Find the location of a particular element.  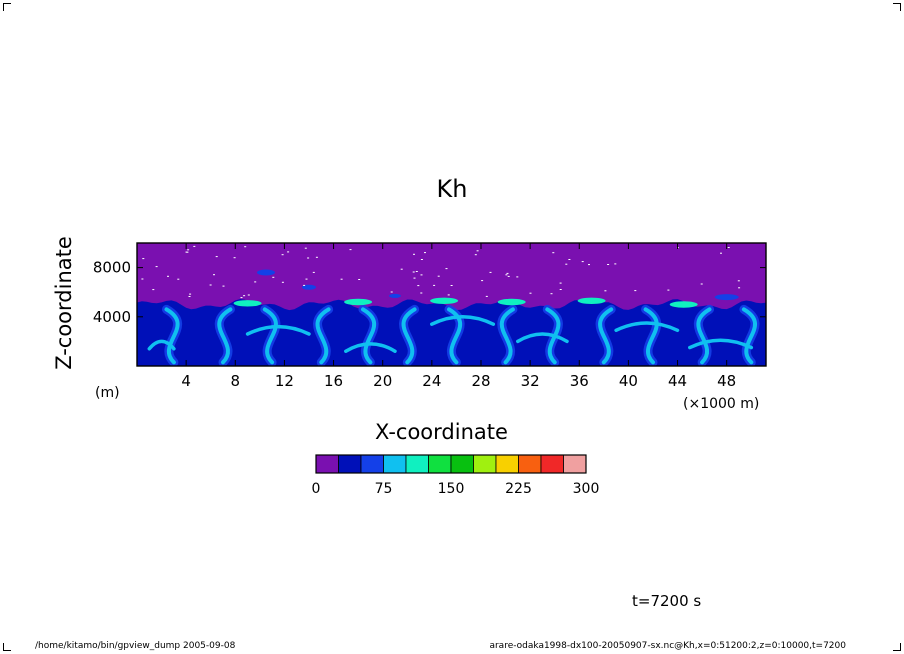

x-tick-label: 16 is located at coordinates (333, 381).